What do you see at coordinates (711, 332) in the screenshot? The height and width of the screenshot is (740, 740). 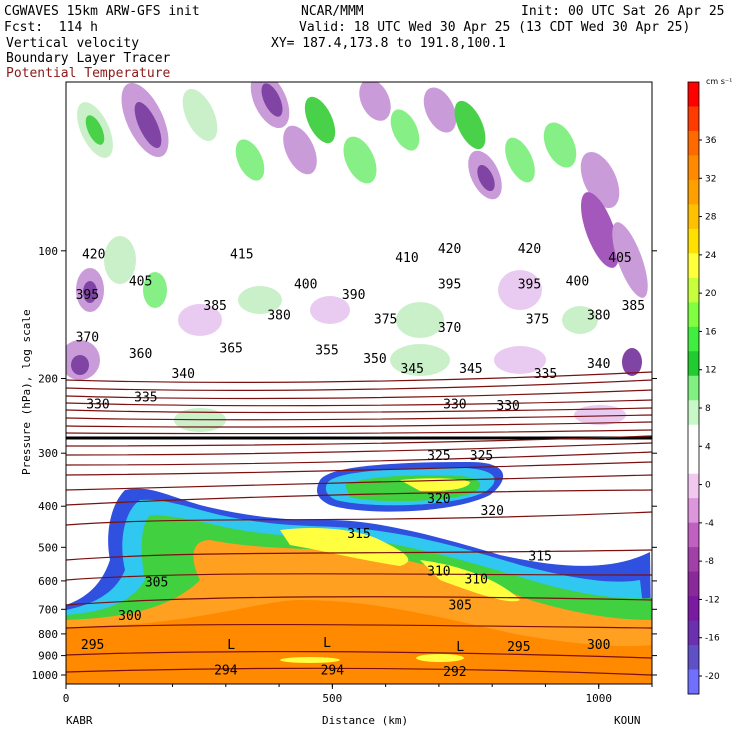 I see `colorbar-tick-label: 16` at bounding box center [711, 332].